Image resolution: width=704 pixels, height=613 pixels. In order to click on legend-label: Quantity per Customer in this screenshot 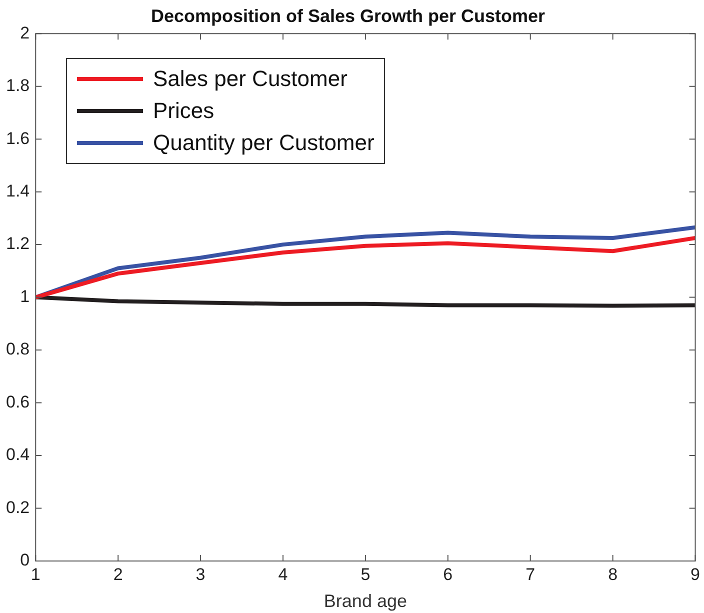, I will do `click(263, 143)`.